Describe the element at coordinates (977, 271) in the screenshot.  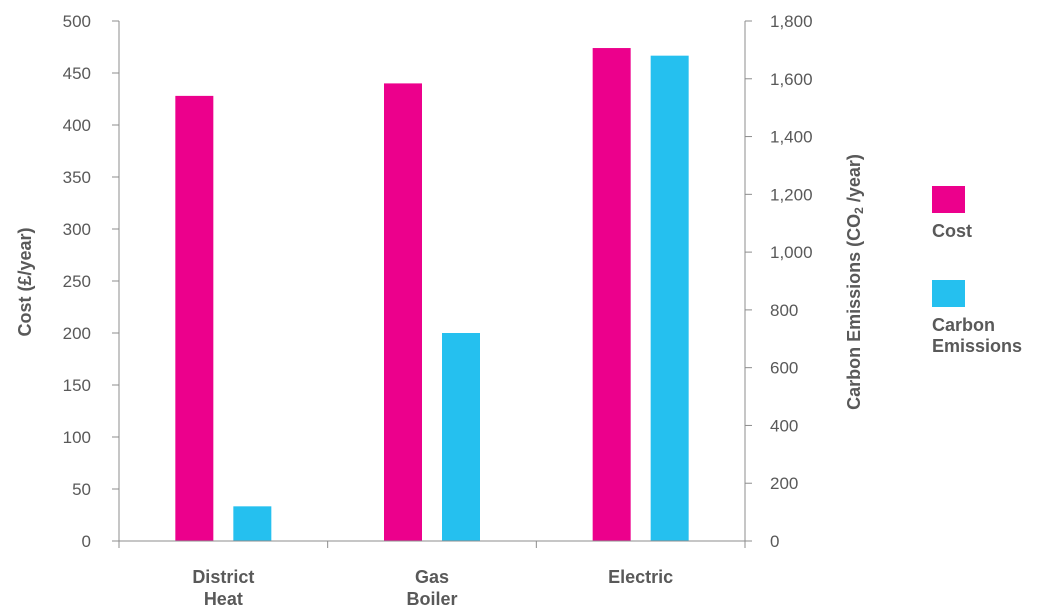
I see `legend: Cost Carbon Emissions` at that location.